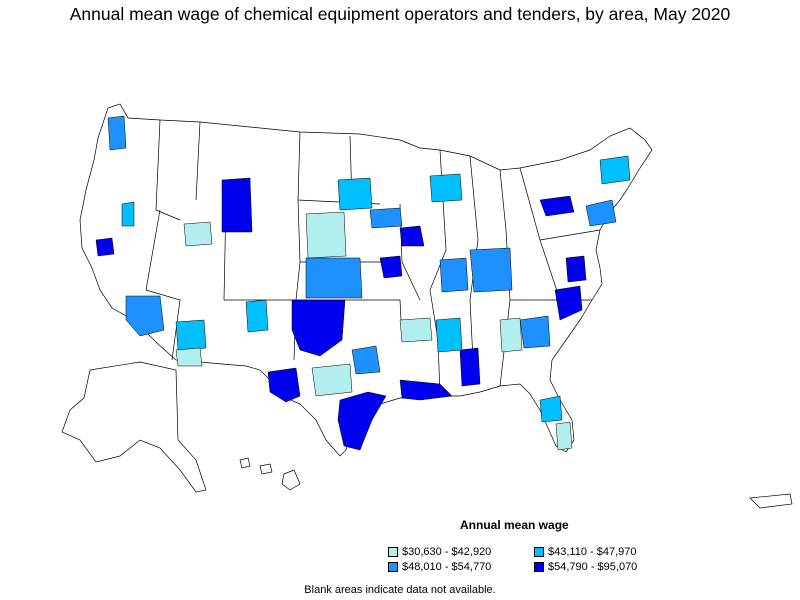  Describe the element at coordinates (470, 367) in the screenshot. I see `area-alabama` at that location.